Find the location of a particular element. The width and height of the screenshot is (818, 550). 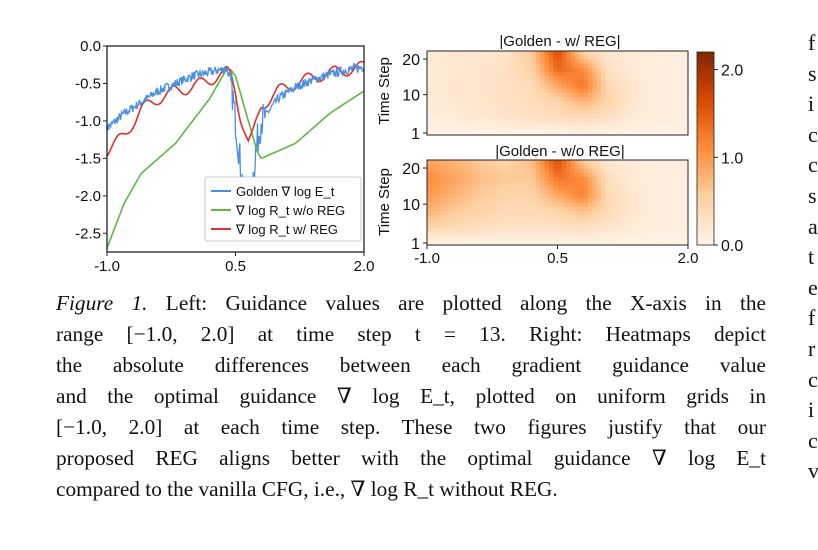

colorbar-tick-label: 0.0 is located at coordinates (732, 246).